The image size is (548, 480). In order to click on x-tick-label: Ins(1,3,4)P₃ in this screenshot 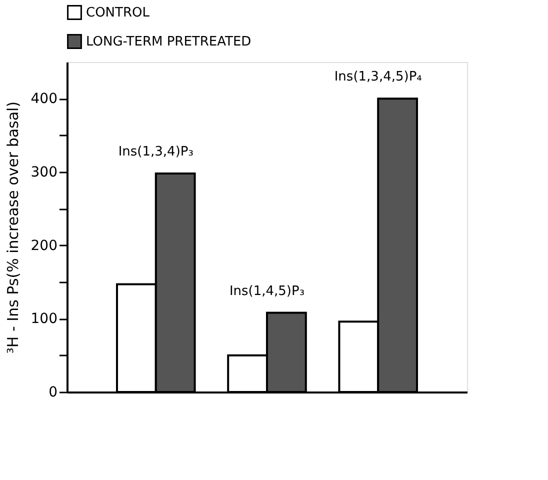, I will do `click(156, 152)`.